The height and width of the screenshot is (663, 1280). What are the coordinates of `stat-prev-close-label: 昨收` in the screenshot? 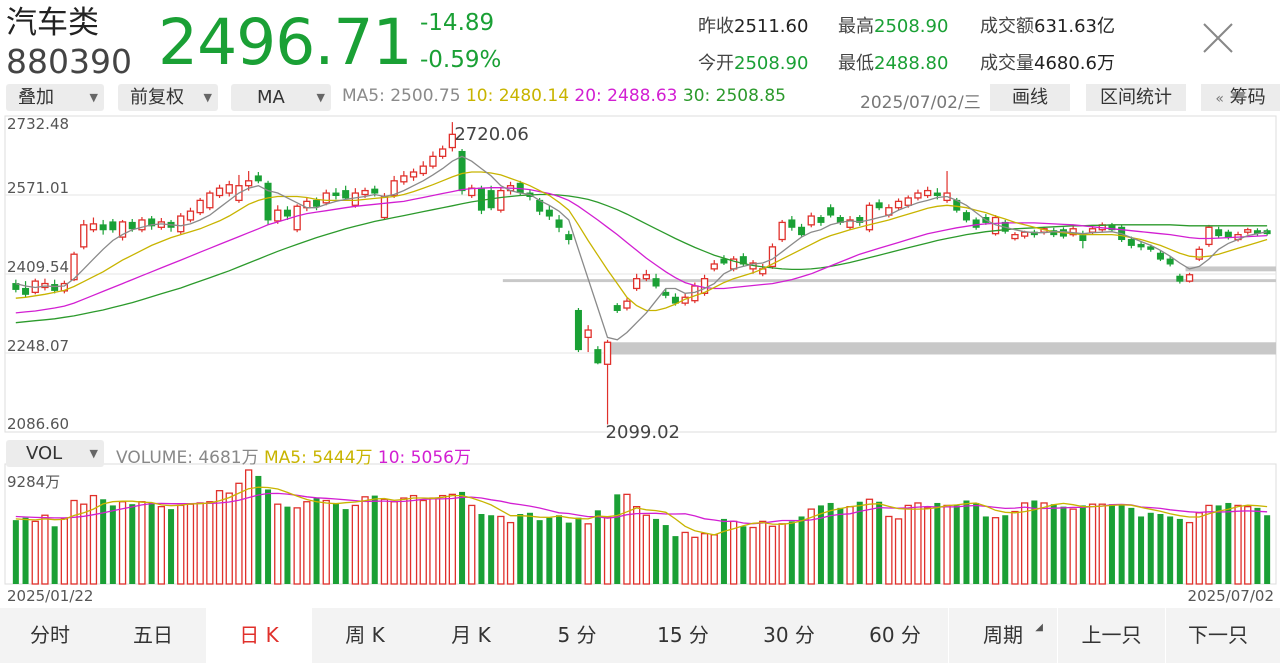 It's located at (716, 26).